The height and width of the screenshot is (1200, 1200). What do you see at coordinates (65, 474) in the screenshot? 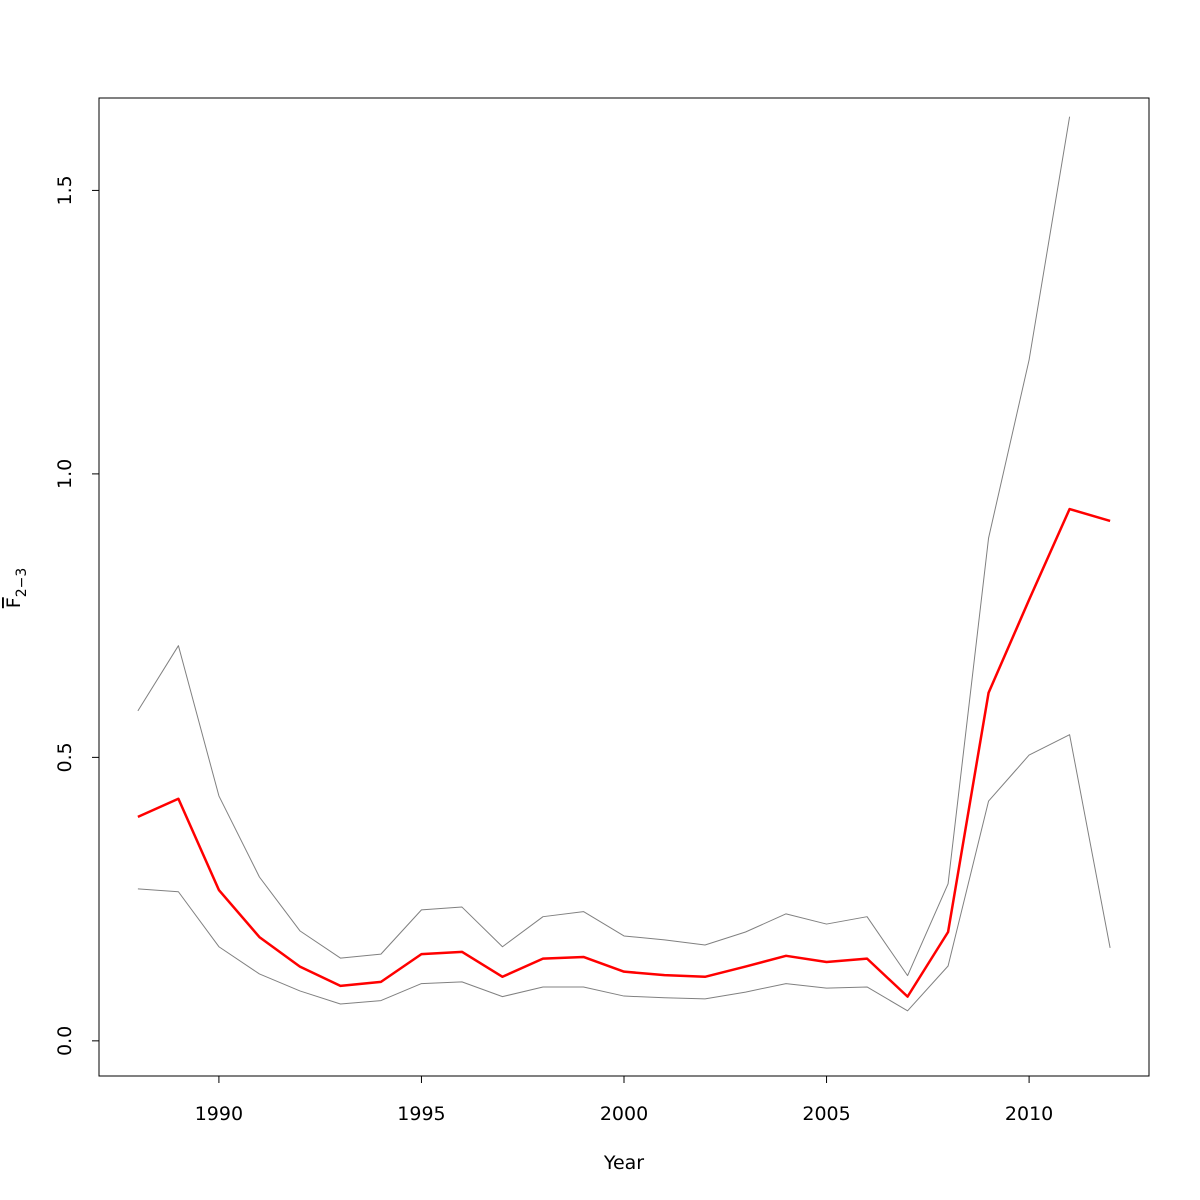
I see `y-tick-label: 1.0` at bounding box center [65, 474].